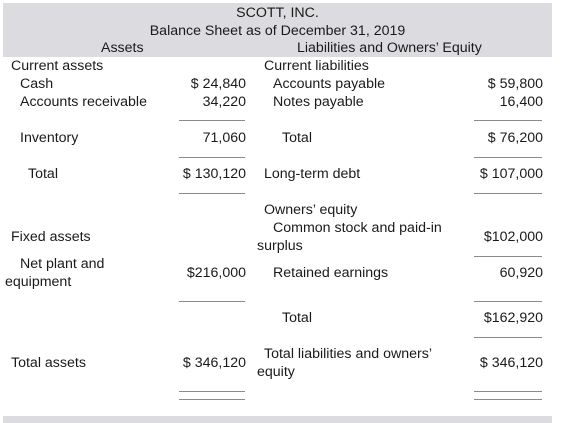 Image resolution: width=567 pixels, height=423 pixels. Describe the element at coordinates (297, 138) in the screenshot. I see `total-current-liabilities-label: Total` at that location.